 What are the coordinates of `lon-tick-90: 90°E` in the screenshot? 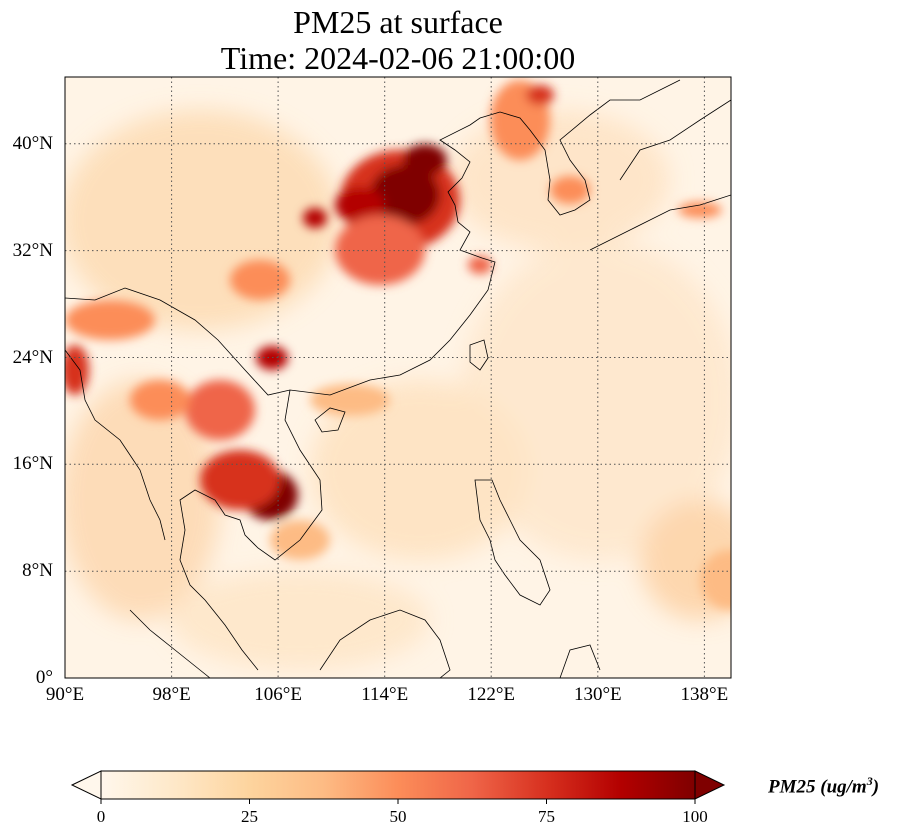 It's located at (65, 694).